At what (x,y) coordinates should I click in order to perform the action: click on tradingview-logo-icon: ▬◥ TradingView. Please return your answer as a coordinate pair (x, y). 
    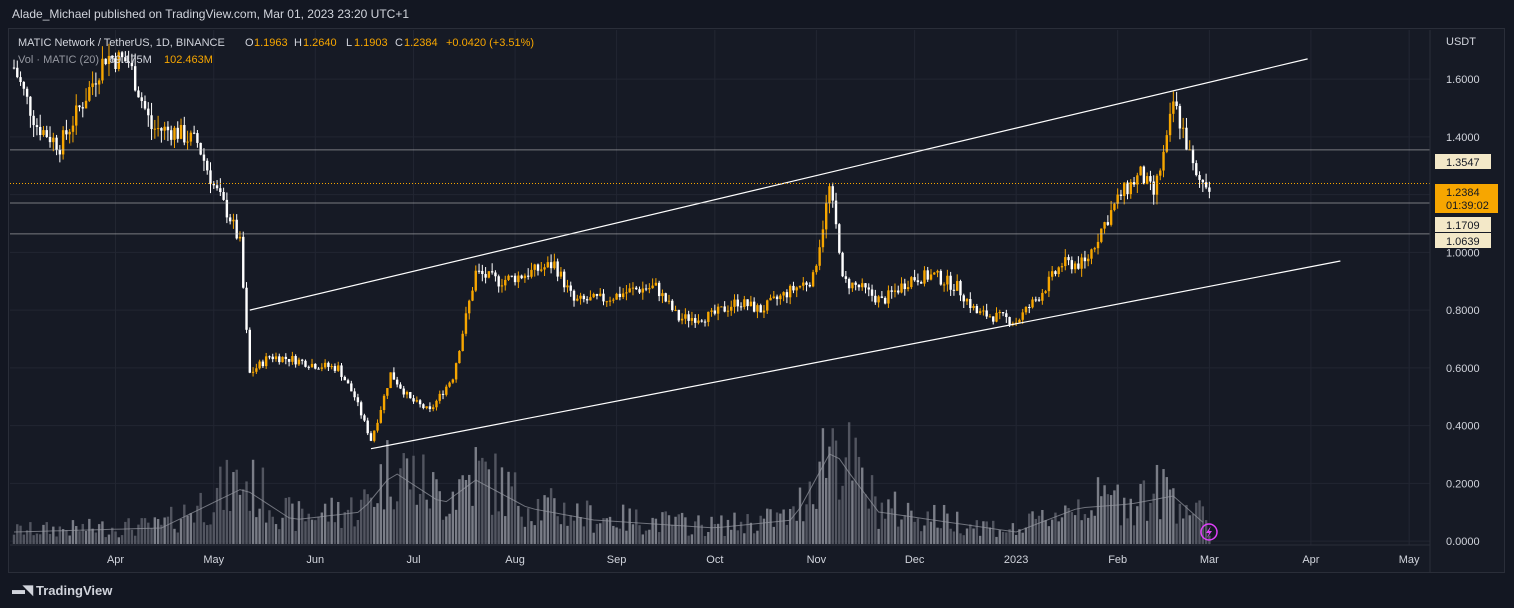
    Looking at the image, I should click on (62, 590).